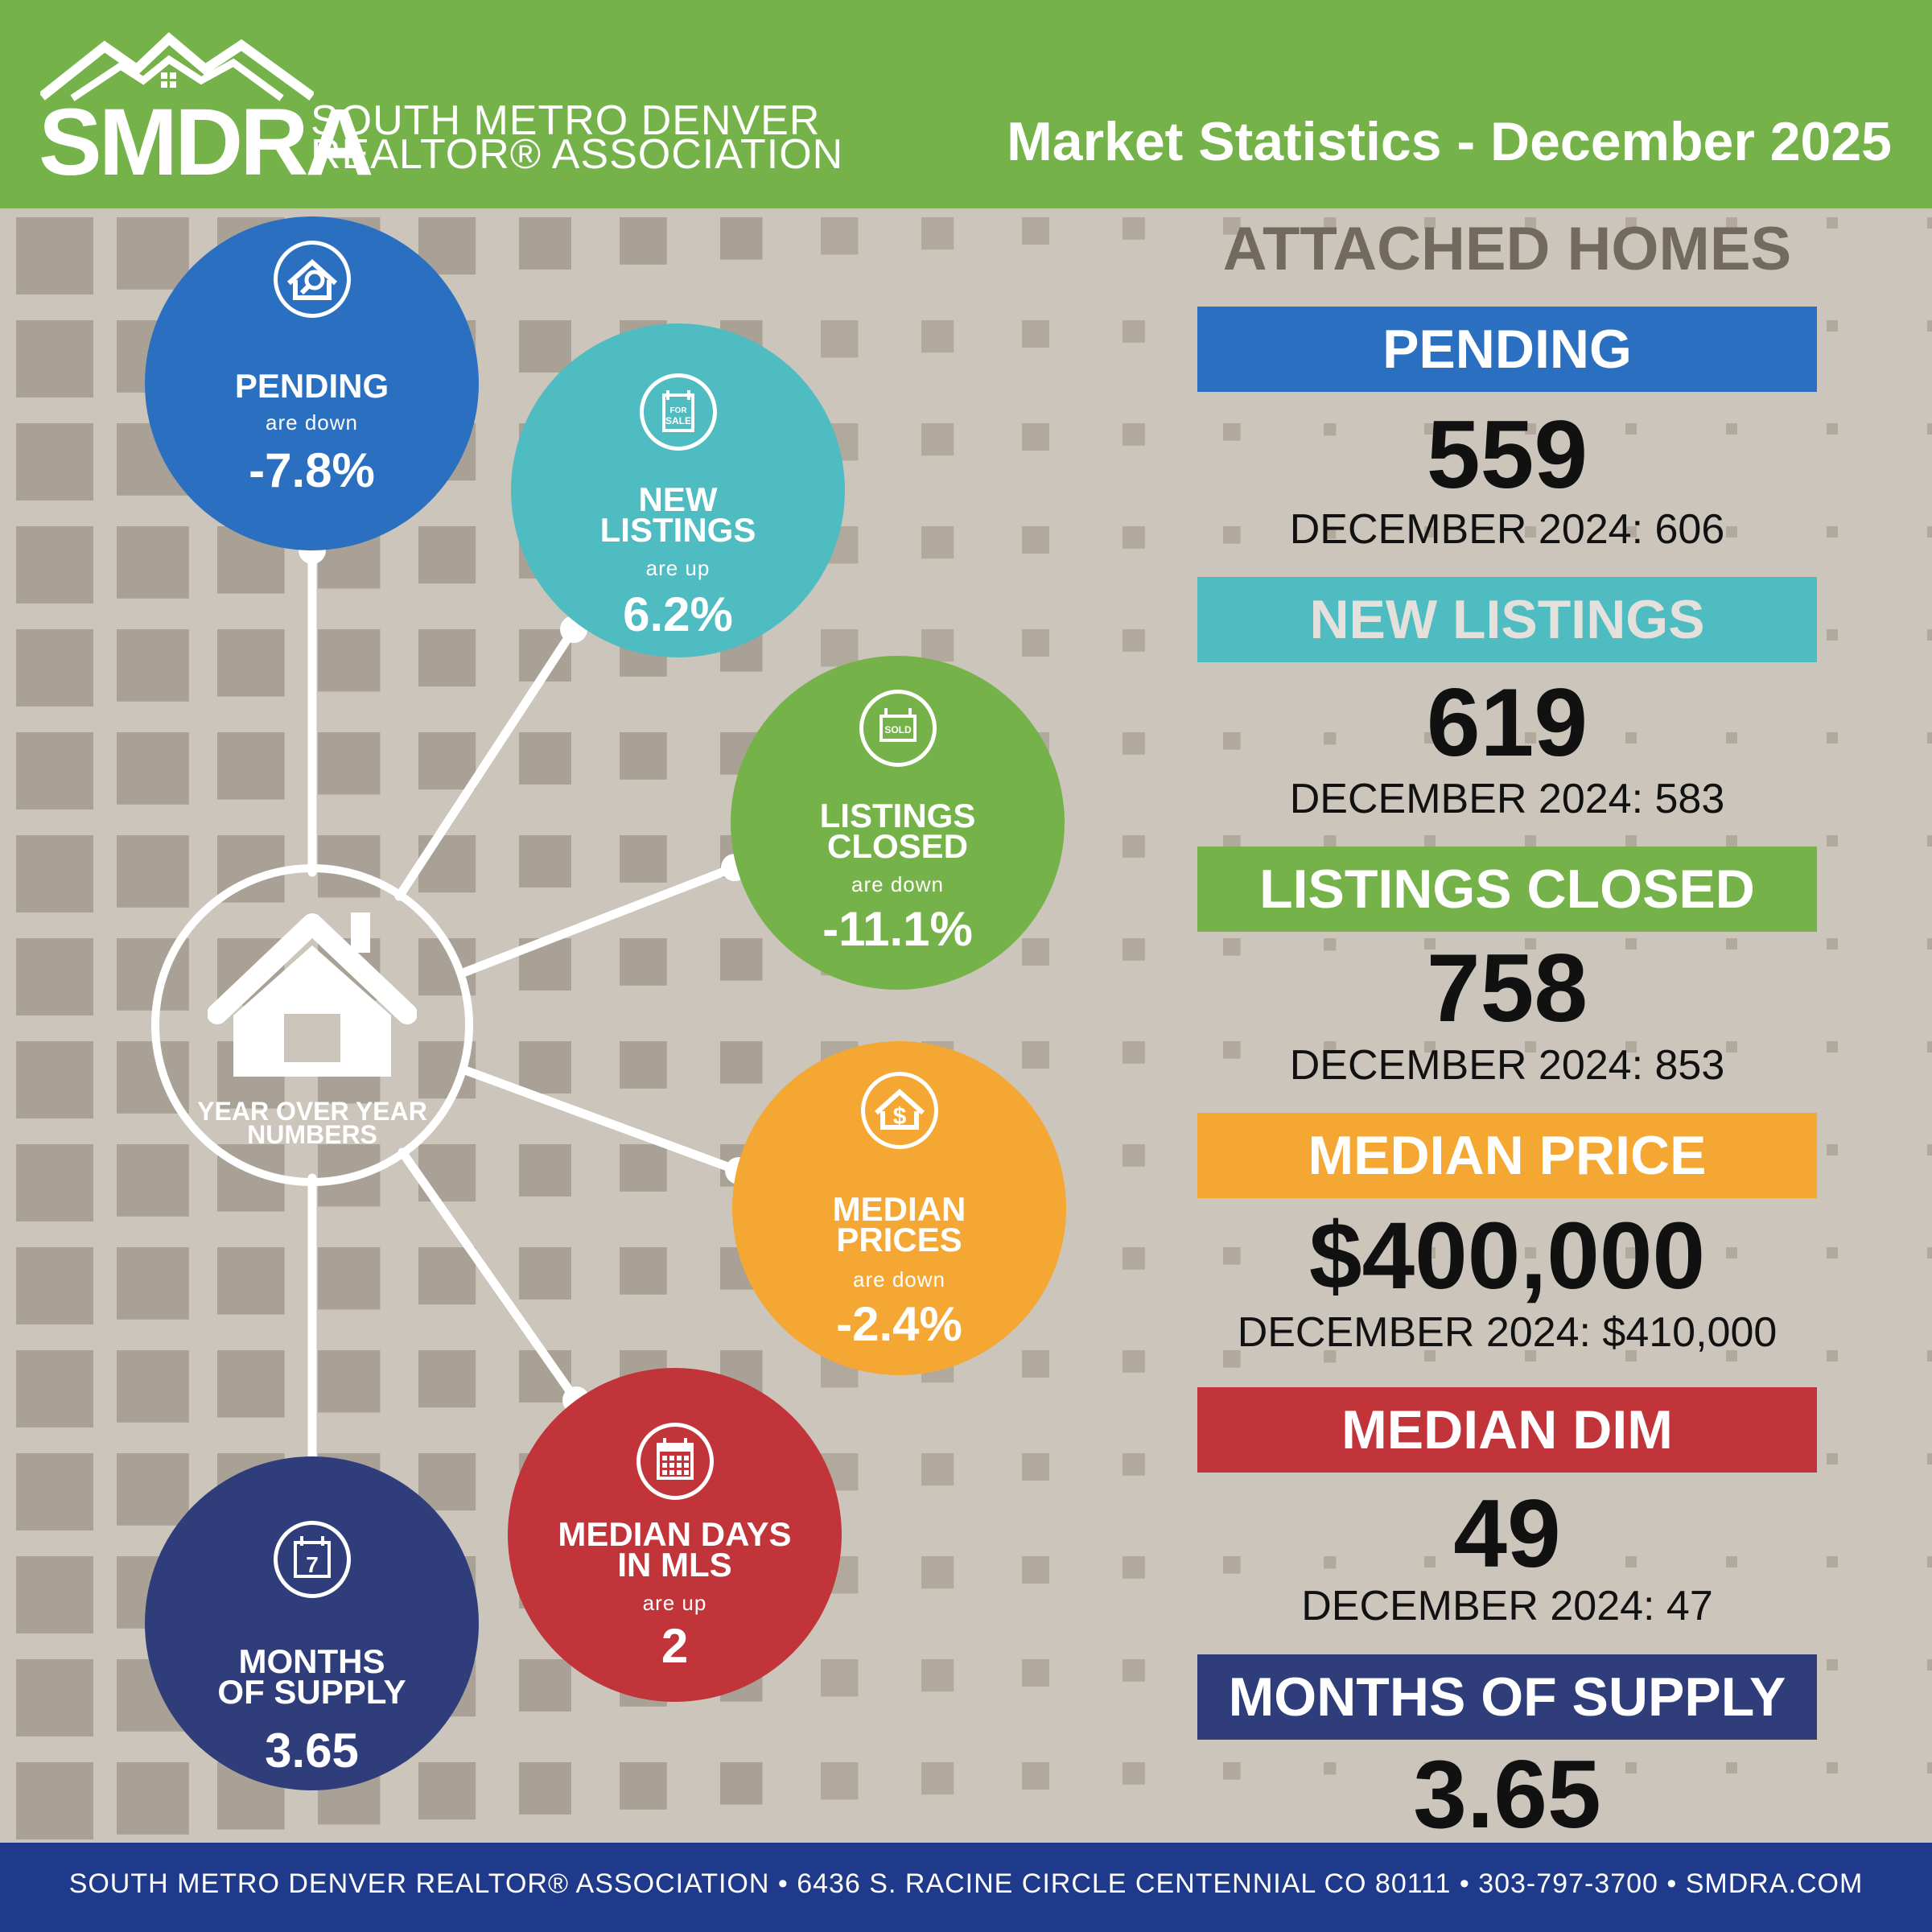 The width and height of the screenshot is (1932, 1932). I want to click on median-days-label-line2: IN MLS, so click(674, 1565).